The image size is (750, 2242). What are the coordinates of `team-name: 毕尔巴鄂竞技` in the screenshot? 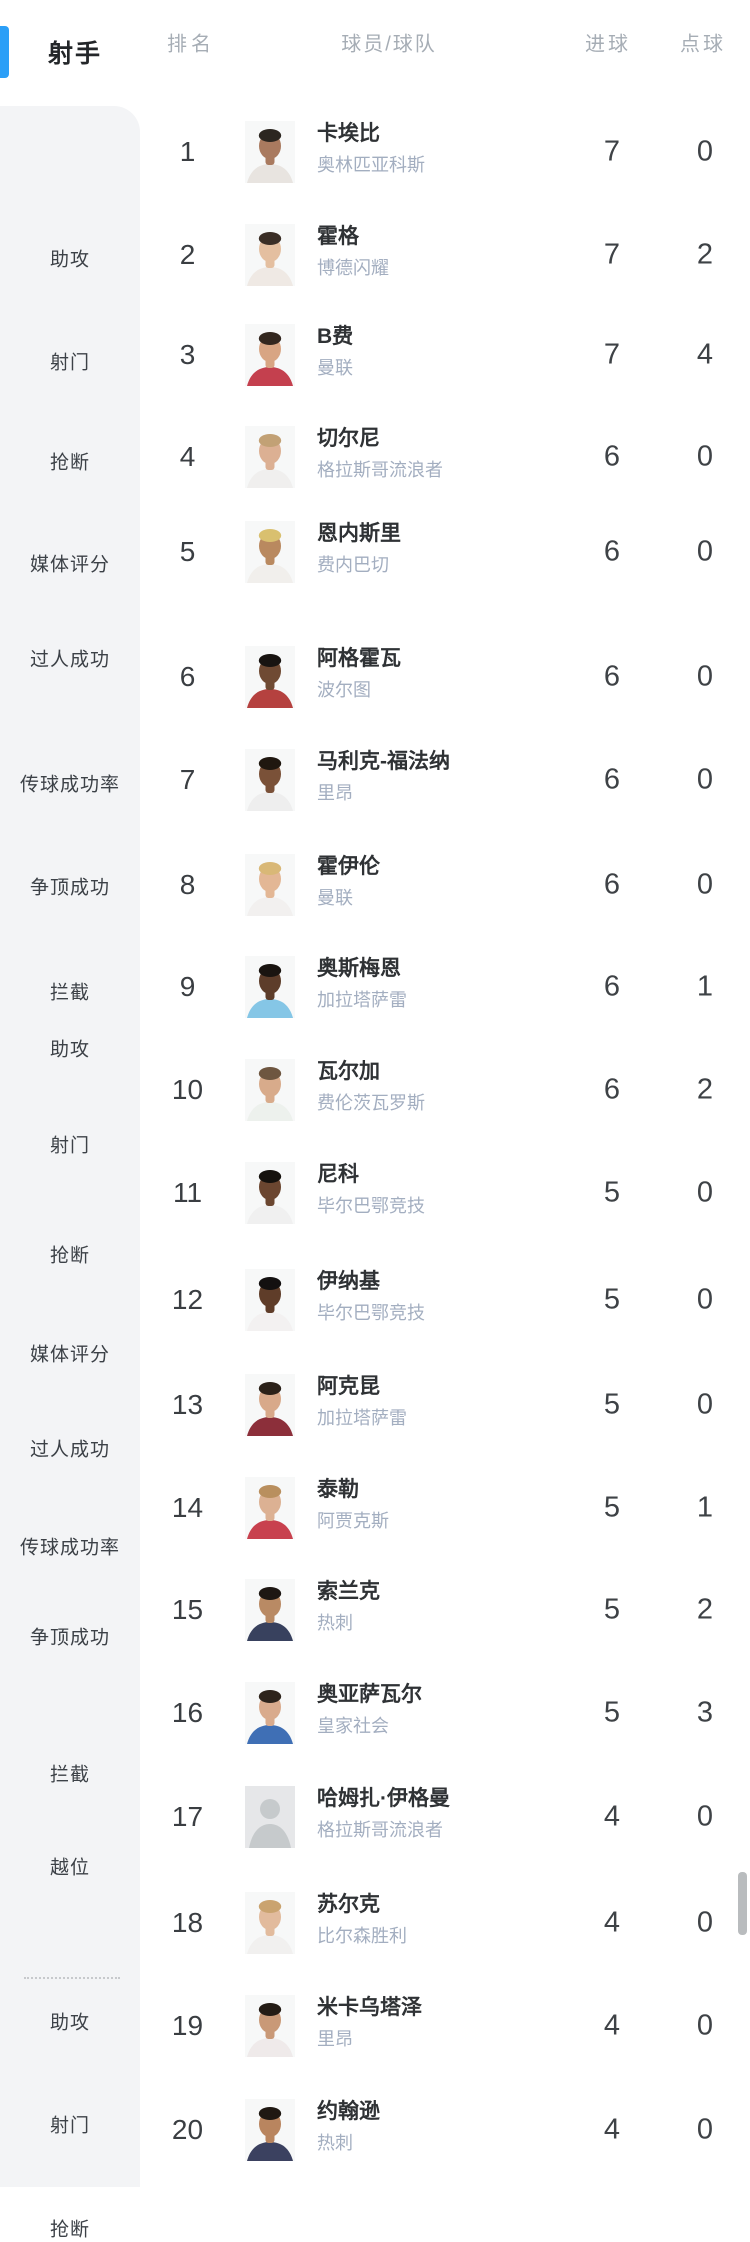 It's located at (371, 1313).